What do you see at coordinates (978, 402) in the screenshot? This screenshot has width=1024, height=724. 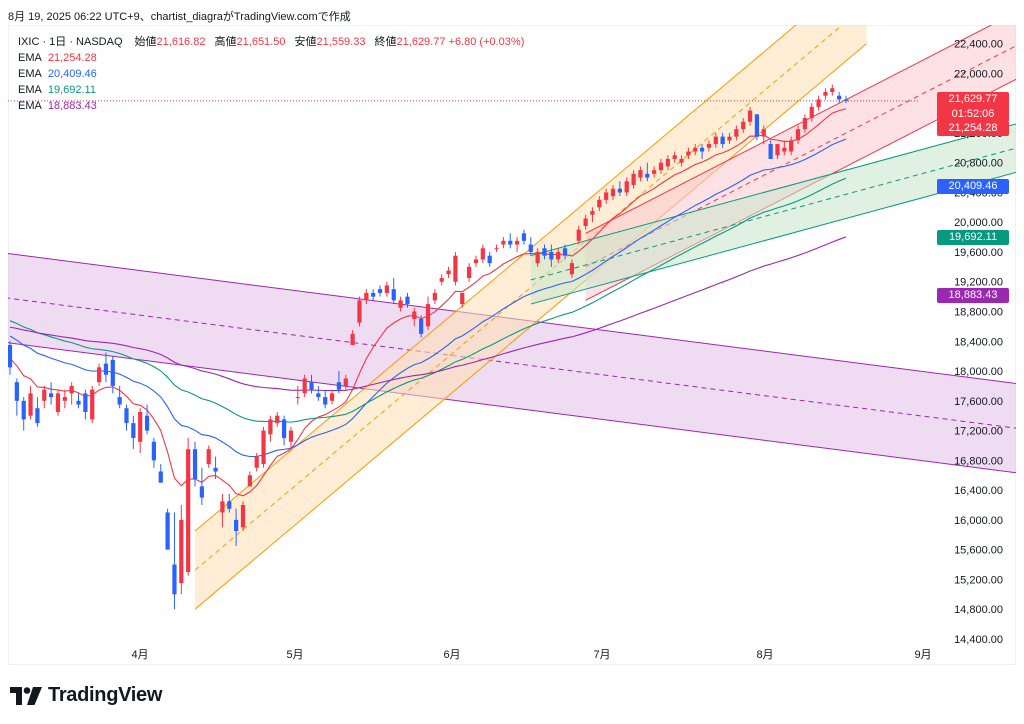 I see `y-tick-label: 17,600.00` at bounding box center [978, 402].